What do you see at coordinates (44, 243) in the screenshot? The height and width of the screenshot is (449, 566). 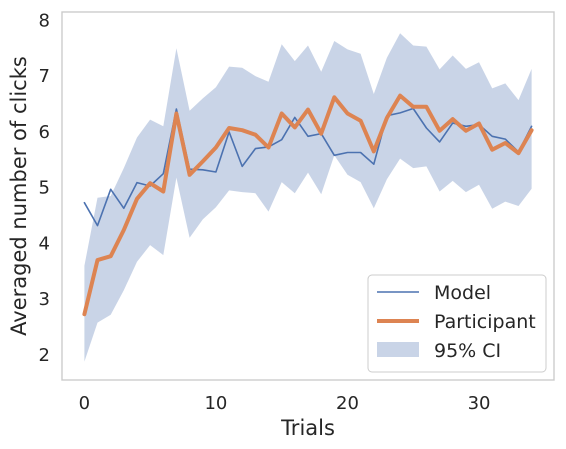 I see `y-tick-label: 4` at bounding box center [44, 243].